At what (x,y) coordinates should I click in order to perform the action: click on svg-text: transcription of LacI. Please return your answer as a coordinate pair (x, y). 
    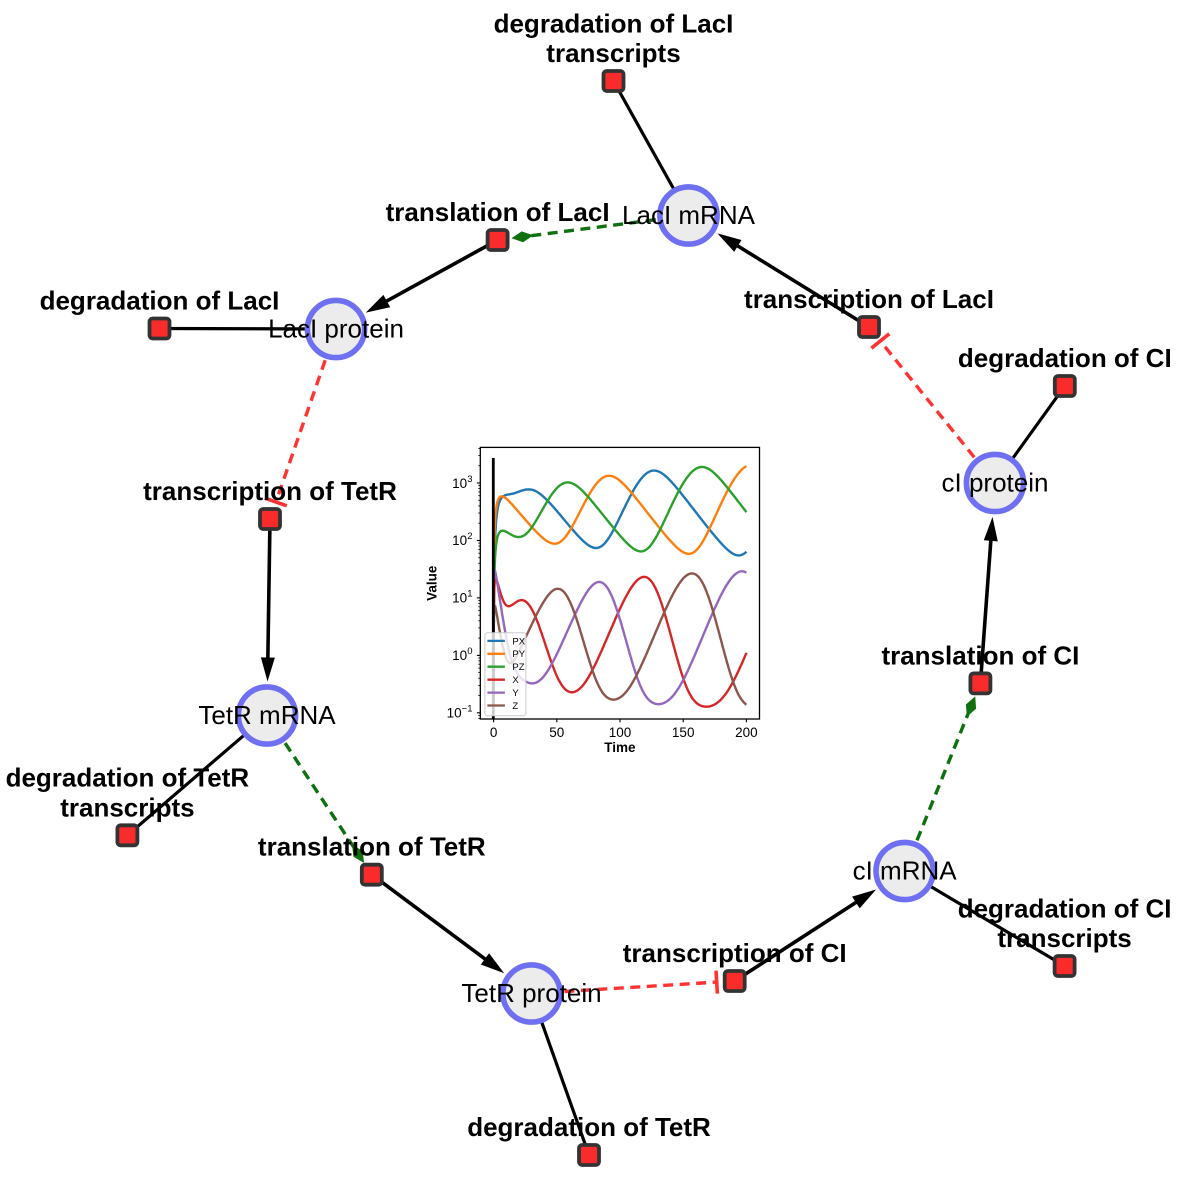
    Looking at the image, I should click on (869, 299).